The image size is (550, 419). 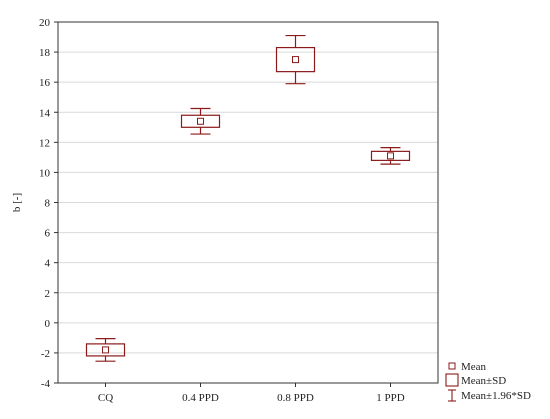 What do you see at coordinates (48, 264) in the screenshot?
I see `y-tick-label: 4` at bounding box center [48, 264].